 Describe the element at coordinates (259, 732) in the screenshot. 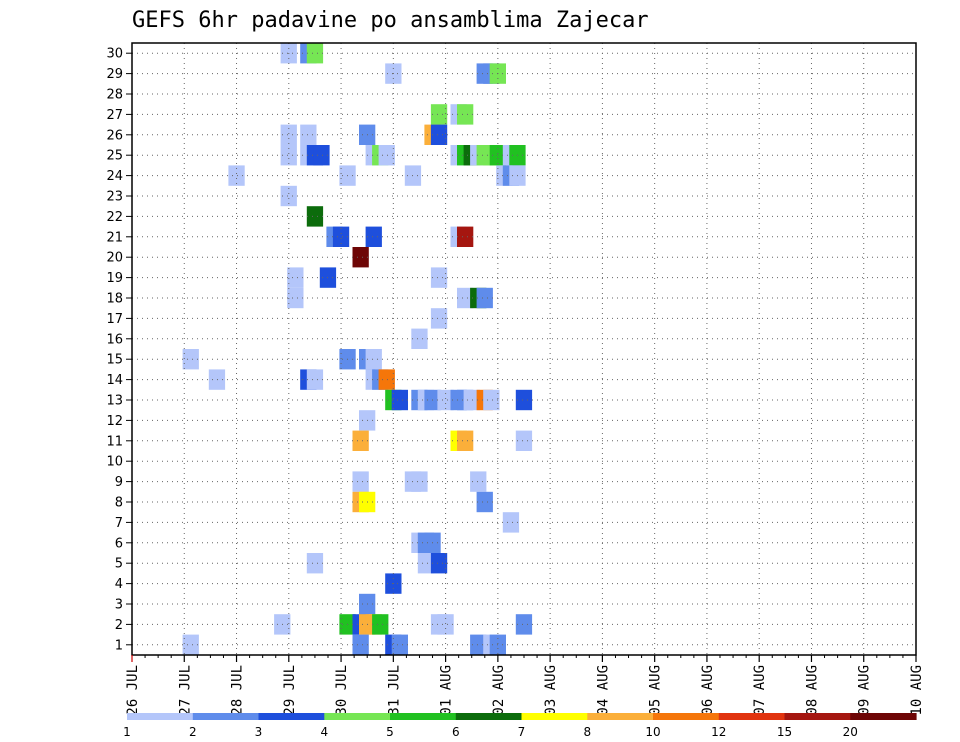

I see `legend-label-3: 3` at that location.